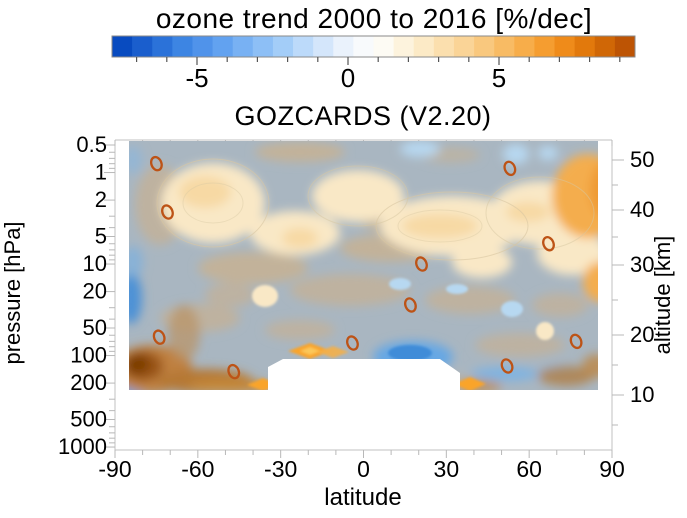  Describe the element at coordinates (362, 116) in the screenshot. I see `plot-title: GOZCARDS (V2.20)` at that location.